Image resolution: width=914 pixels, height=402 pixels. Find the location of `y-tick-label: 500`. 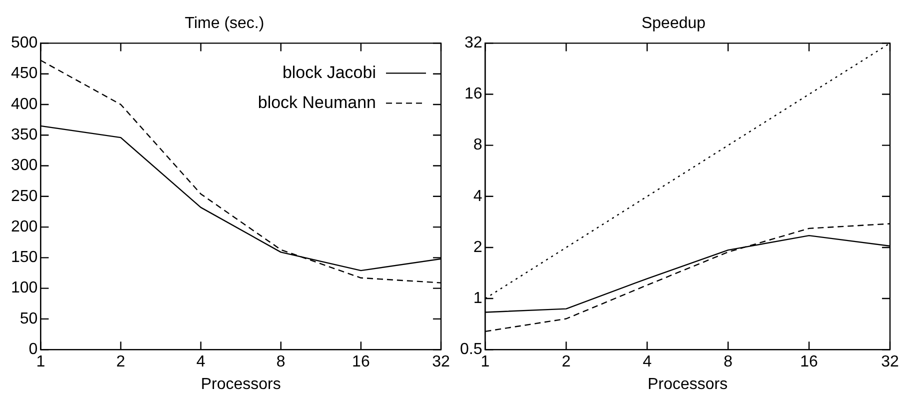

y-tick-label: 500 is located at coordinates (24, 43).